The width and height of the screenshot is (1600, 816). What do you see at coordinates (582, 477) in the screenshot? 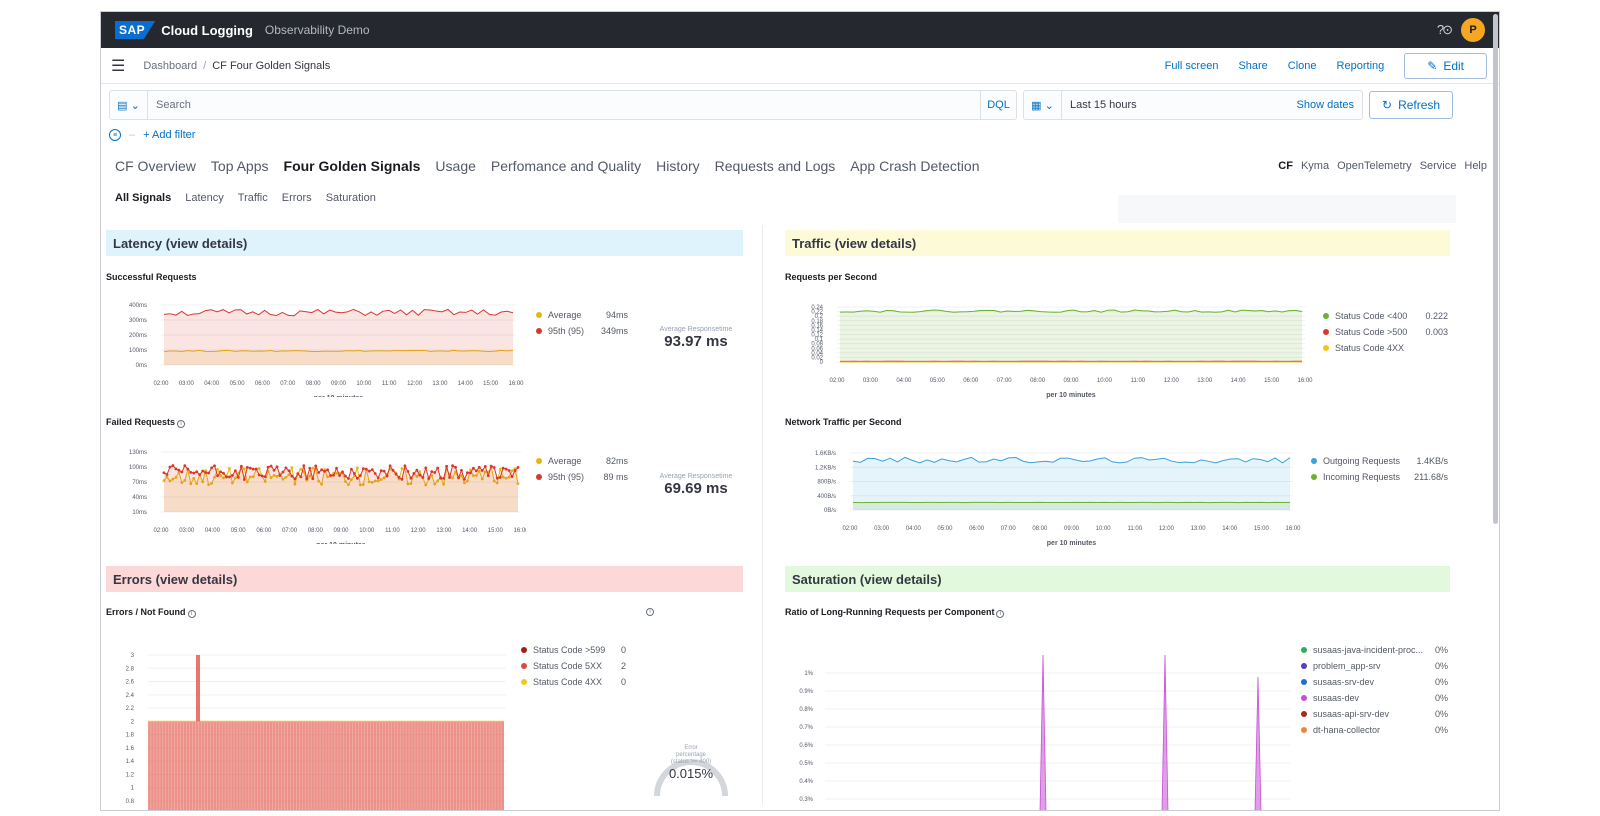
I see `legend-item: 95th (95) 89 ms` at bounding box center [582, 477].